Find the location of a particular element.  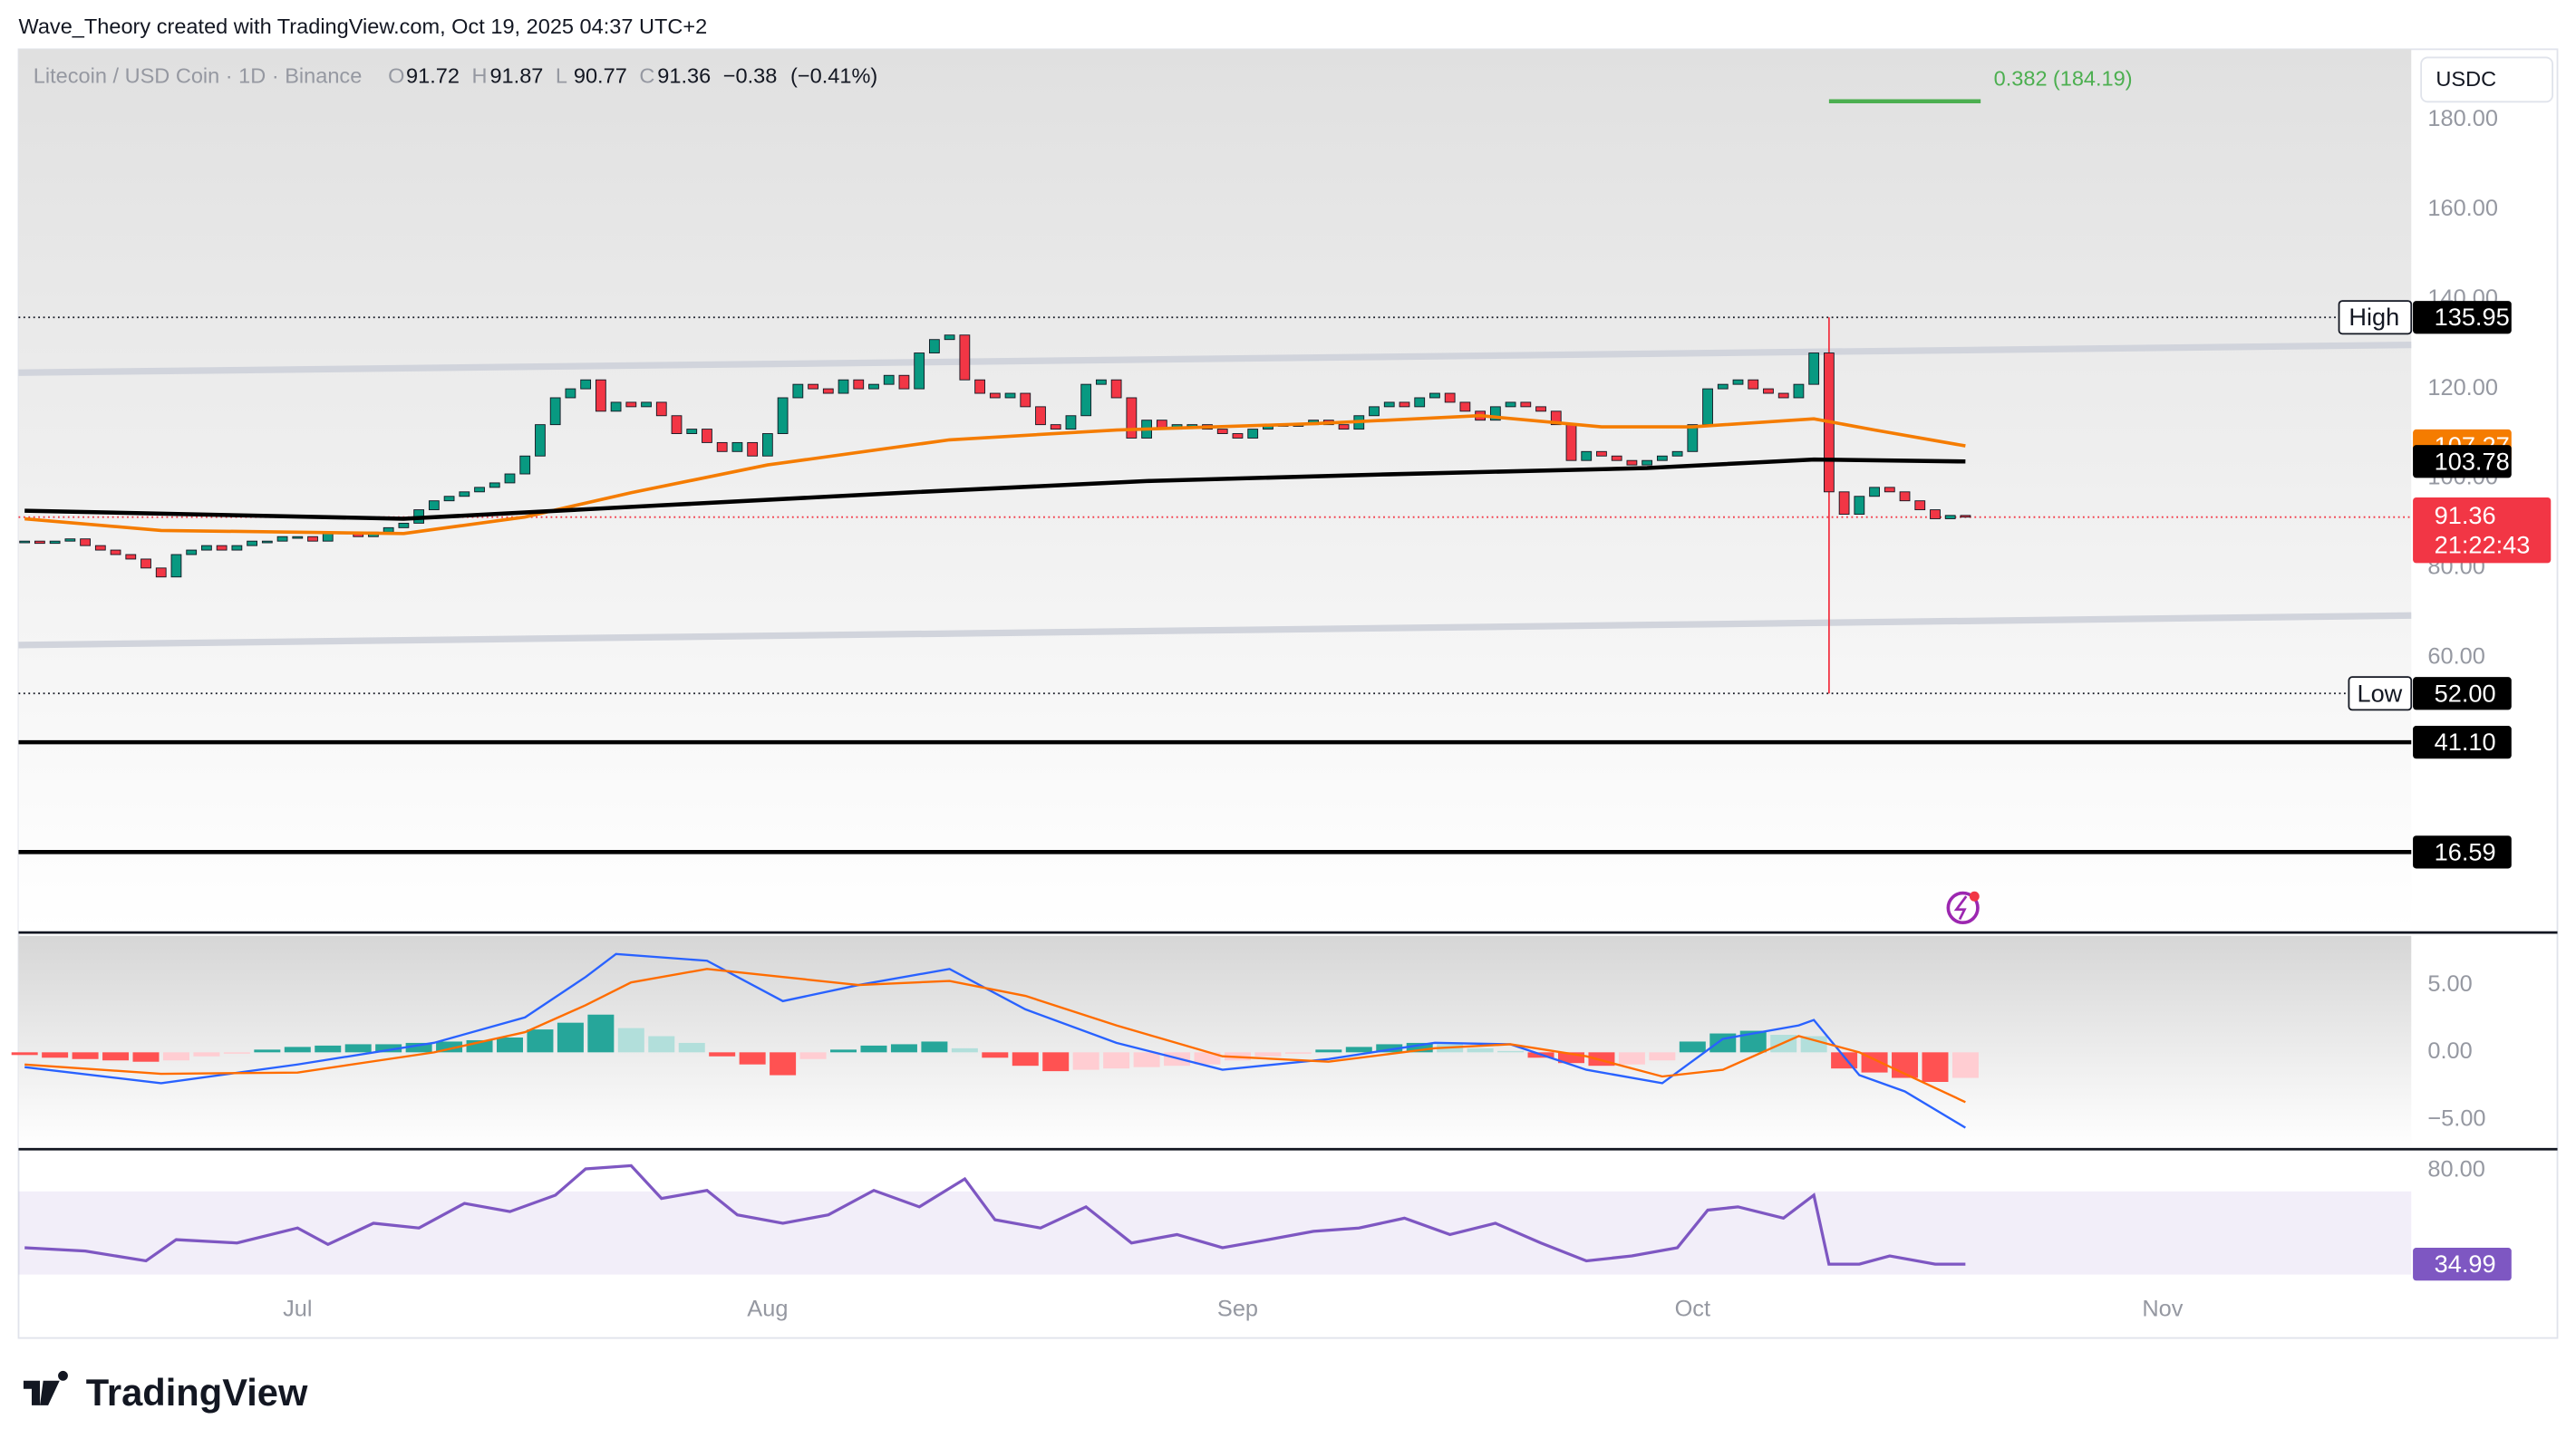

last-price-badge is located at coordinates (2482, 530).